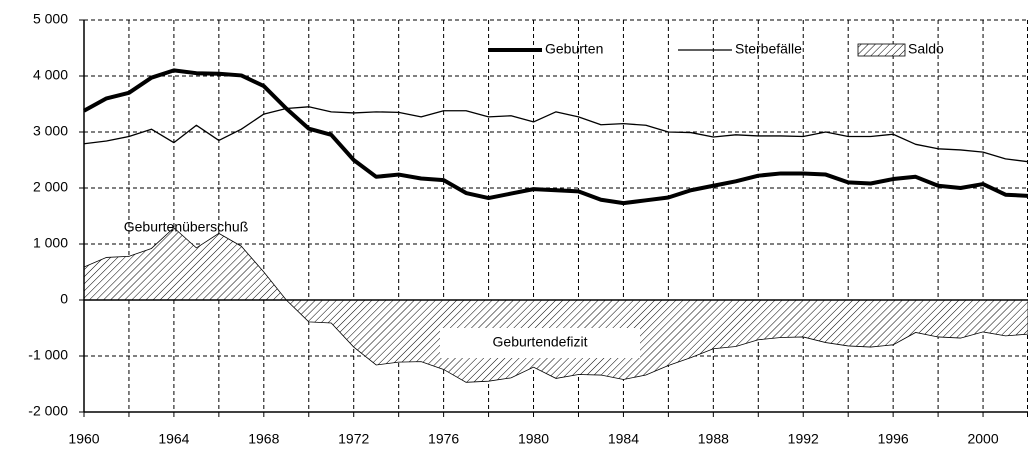  What do you see at coordinates (50, 243) in the screenshot?
I see `y-tick-label: 1 000` at bounding box center [50, 243].